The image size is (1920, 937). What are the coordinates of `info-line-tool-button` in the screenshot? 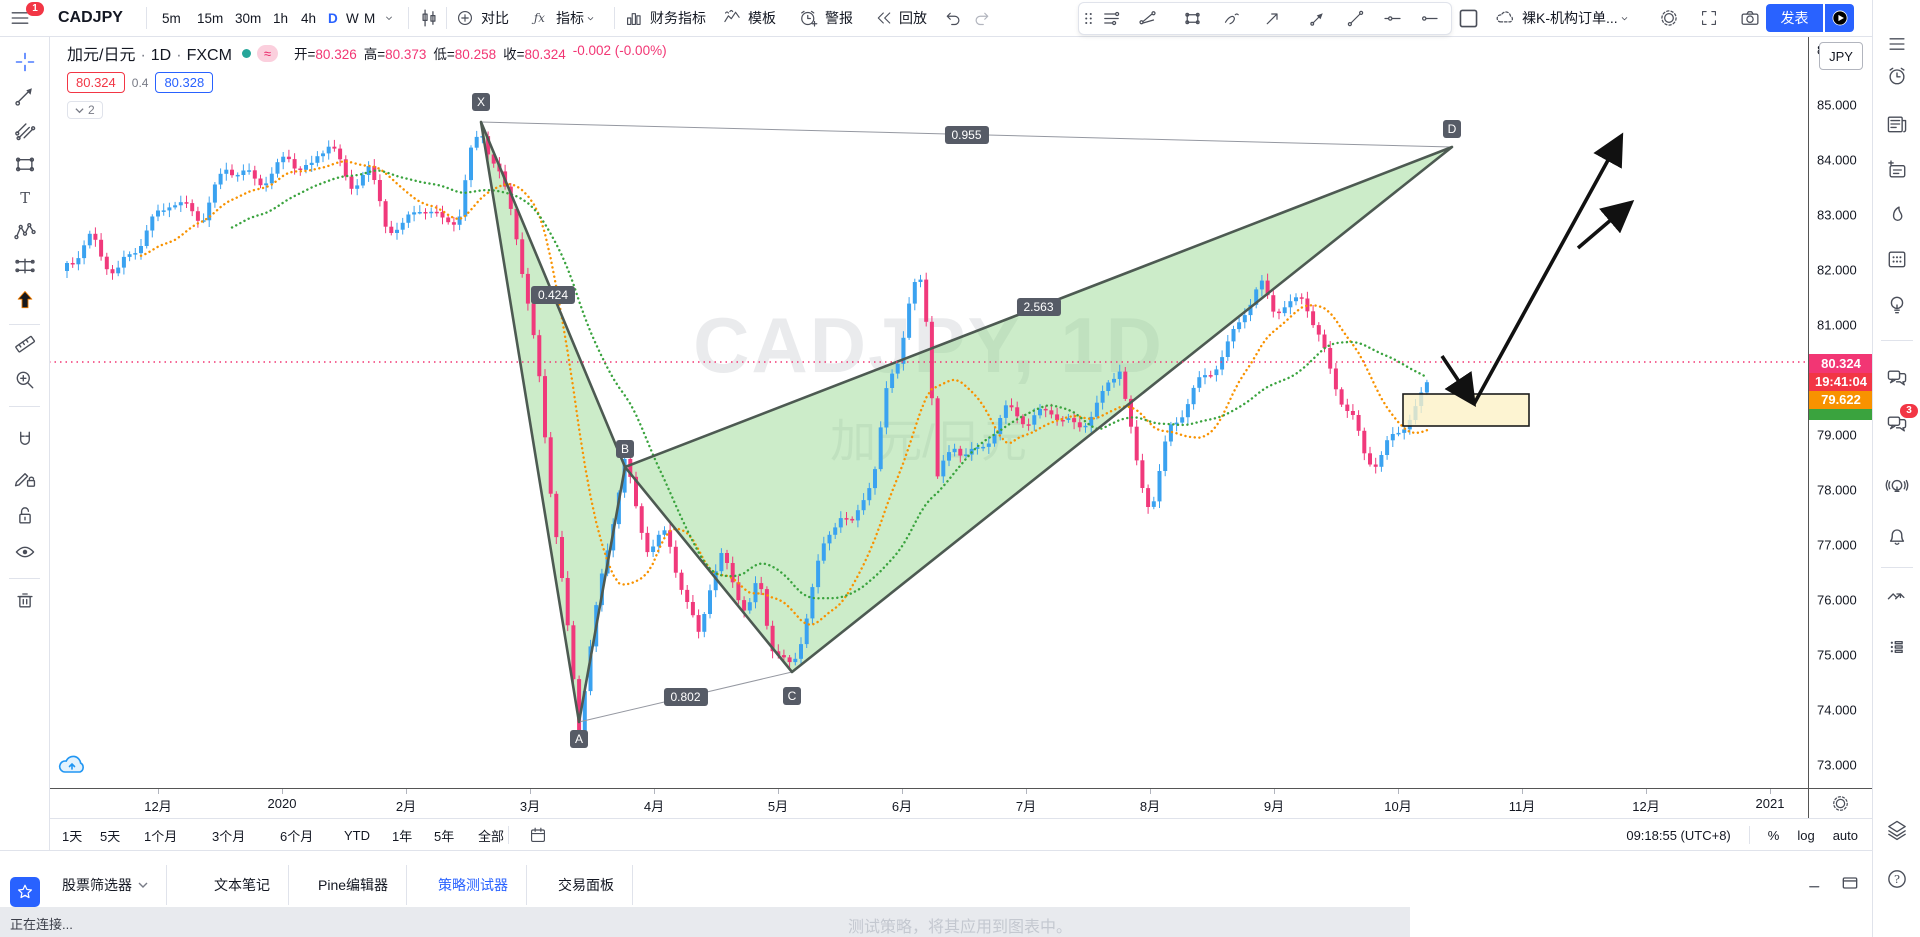 It's located at (1147, 18).